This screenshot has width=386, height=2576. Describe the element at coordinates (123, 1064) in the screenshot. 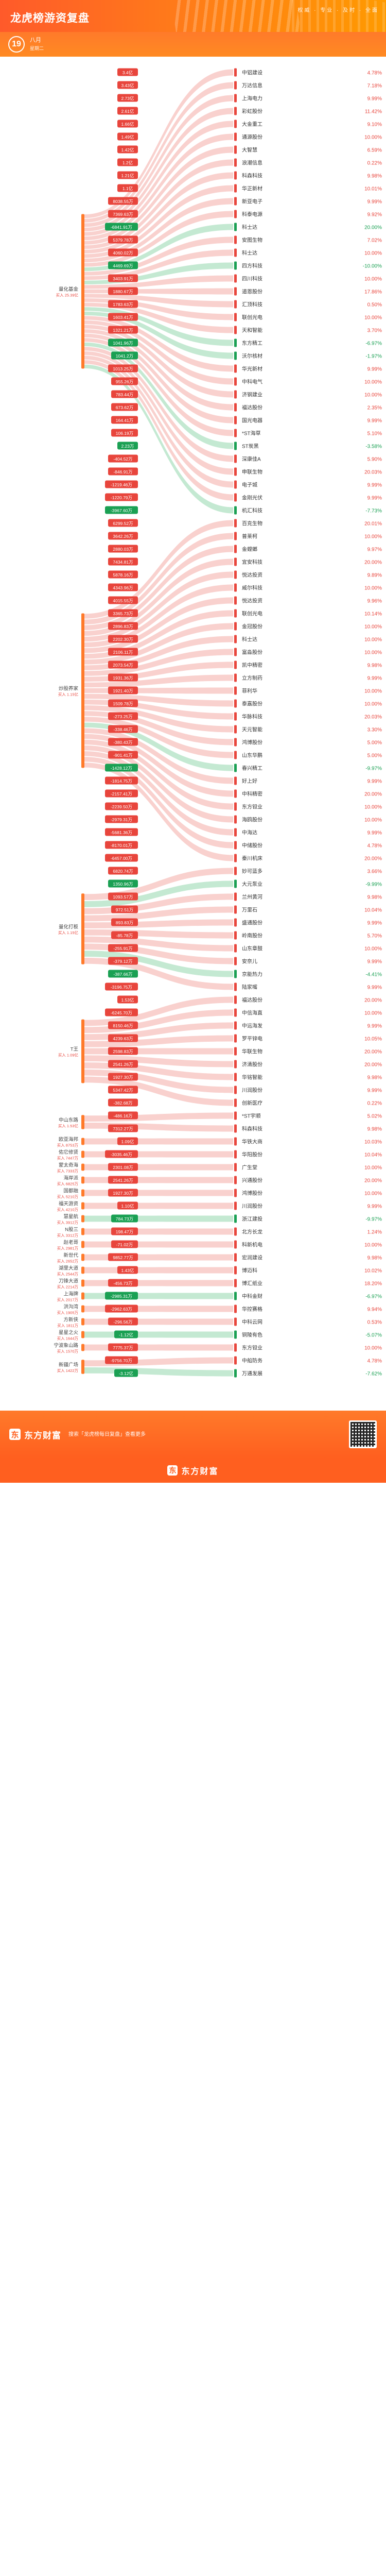

I see `svg-text: 2541.26万` at that location.